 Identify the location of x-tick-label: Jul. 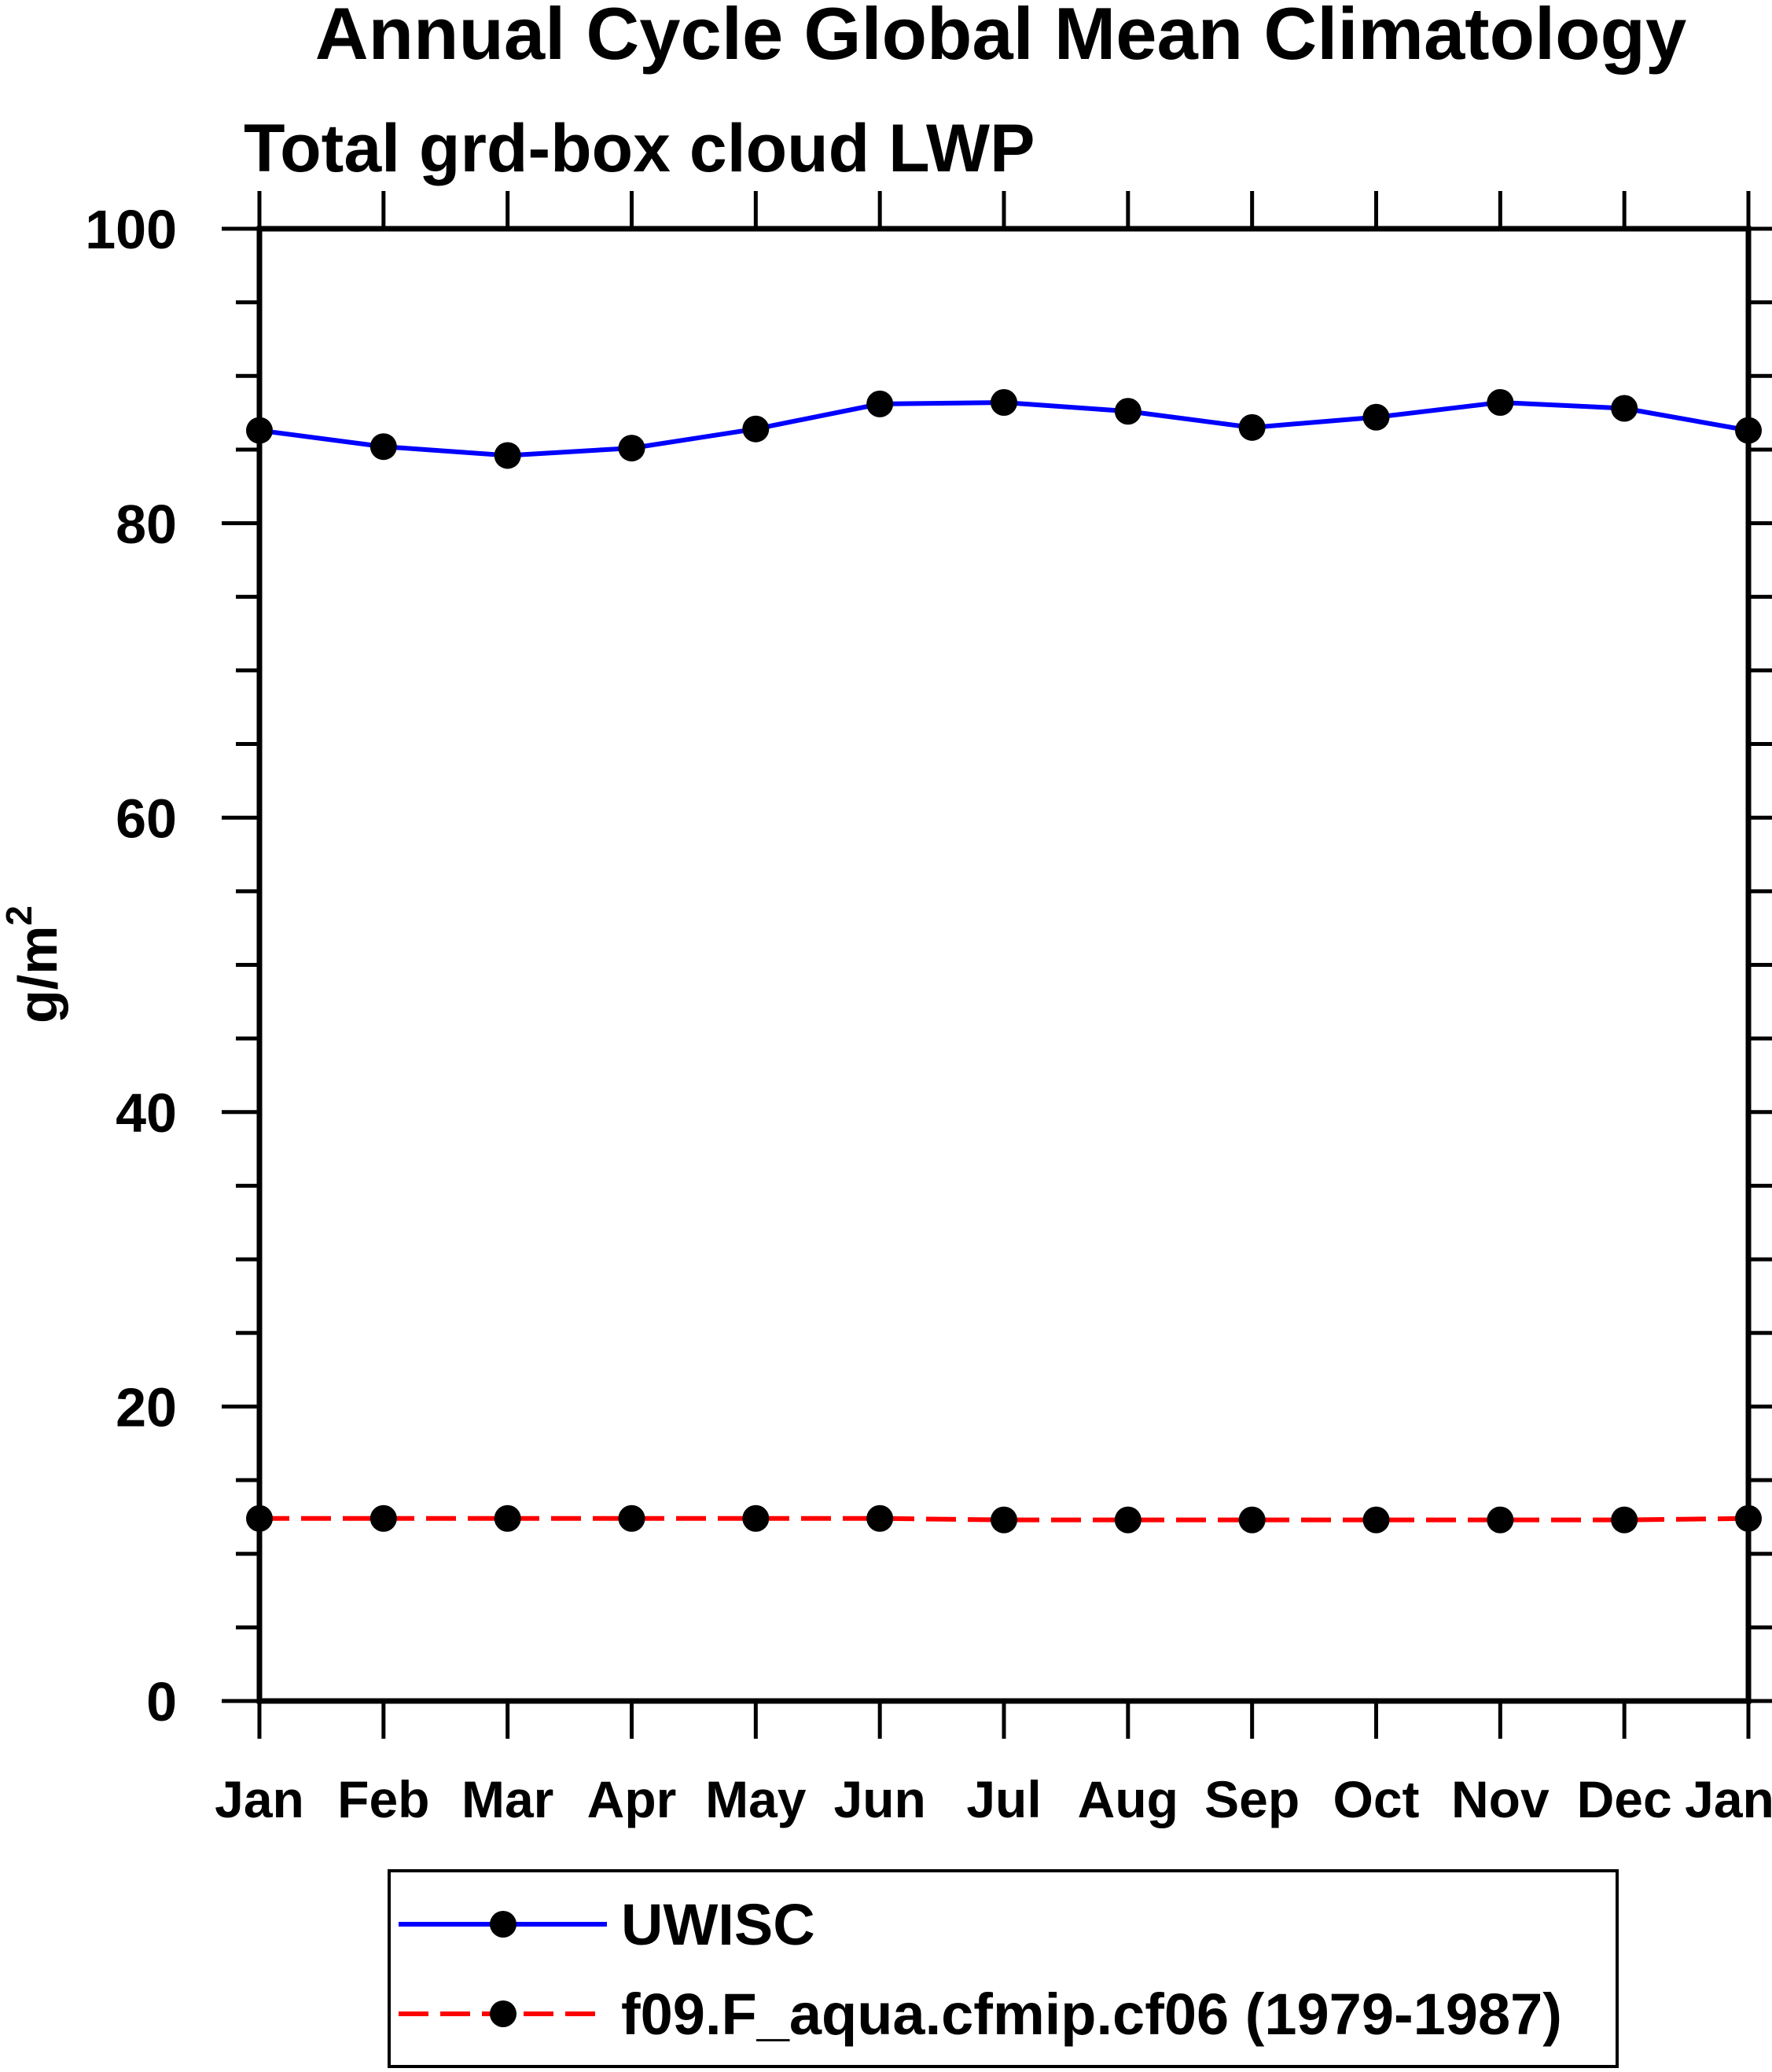
(1003, 1799).